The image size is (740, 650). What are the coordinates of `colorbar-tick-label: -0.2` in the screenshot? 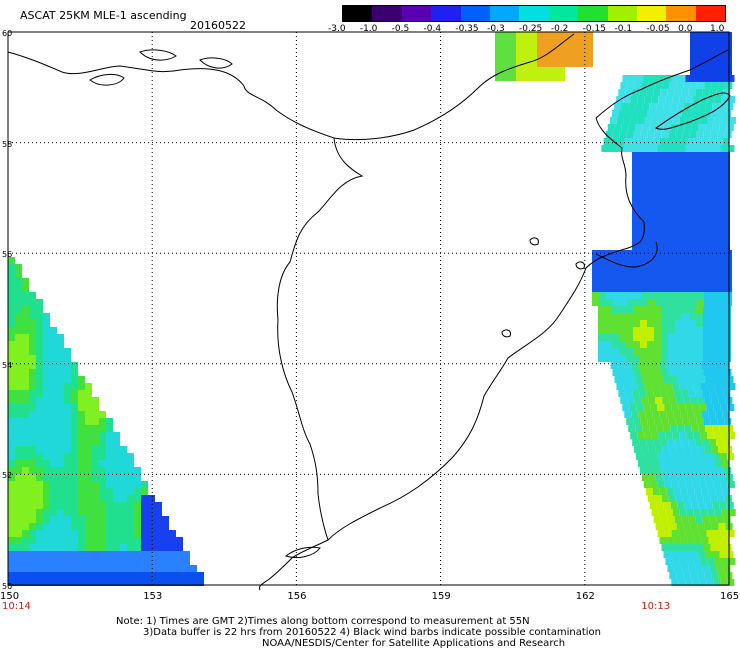 It's located at (559, 29).